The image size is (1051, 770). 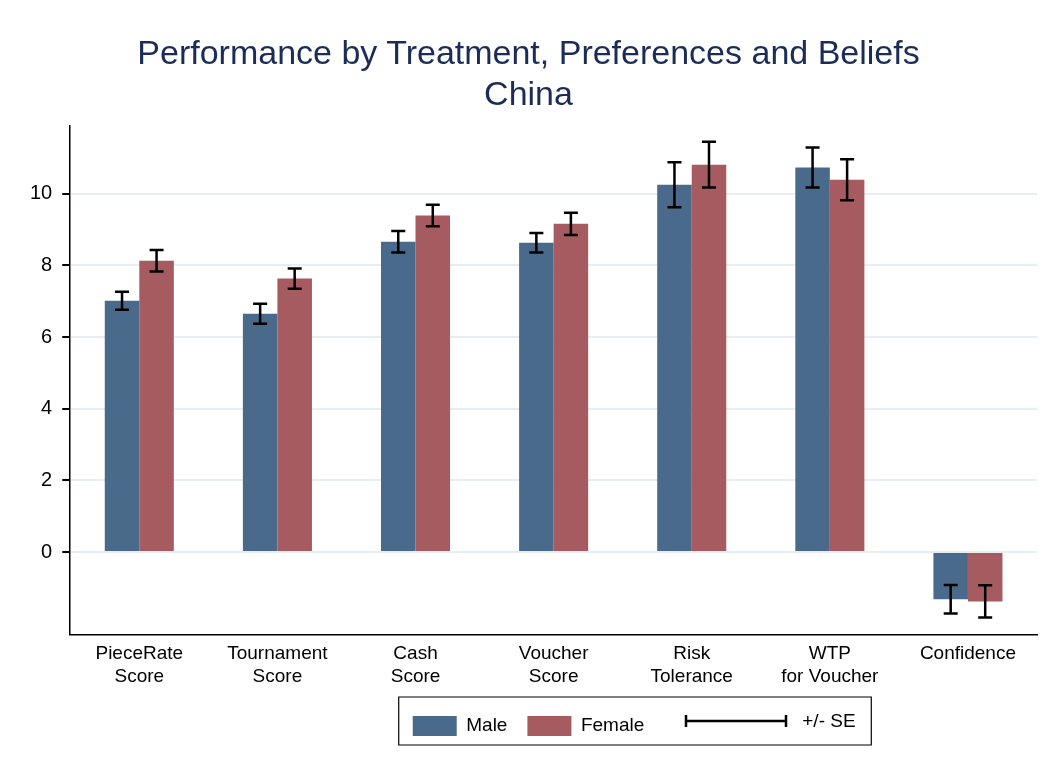 I want to click on legend-label: Female, so click(x=612, y=725).